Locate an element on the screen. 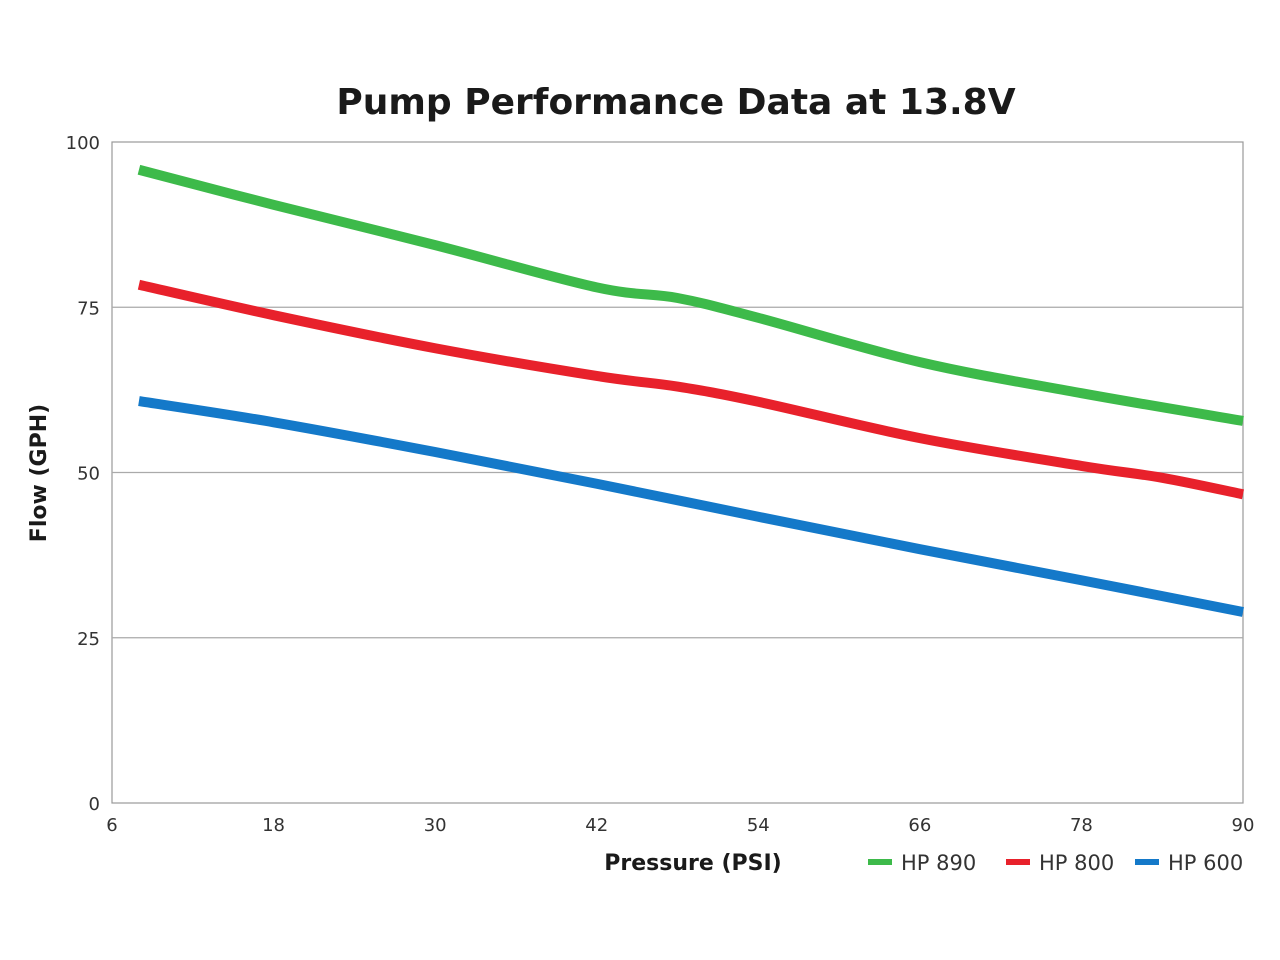 Image resolution: width=1280 pixels, height=960 pixels. x-tick-label: 54 is located at coordinates (758, 825).